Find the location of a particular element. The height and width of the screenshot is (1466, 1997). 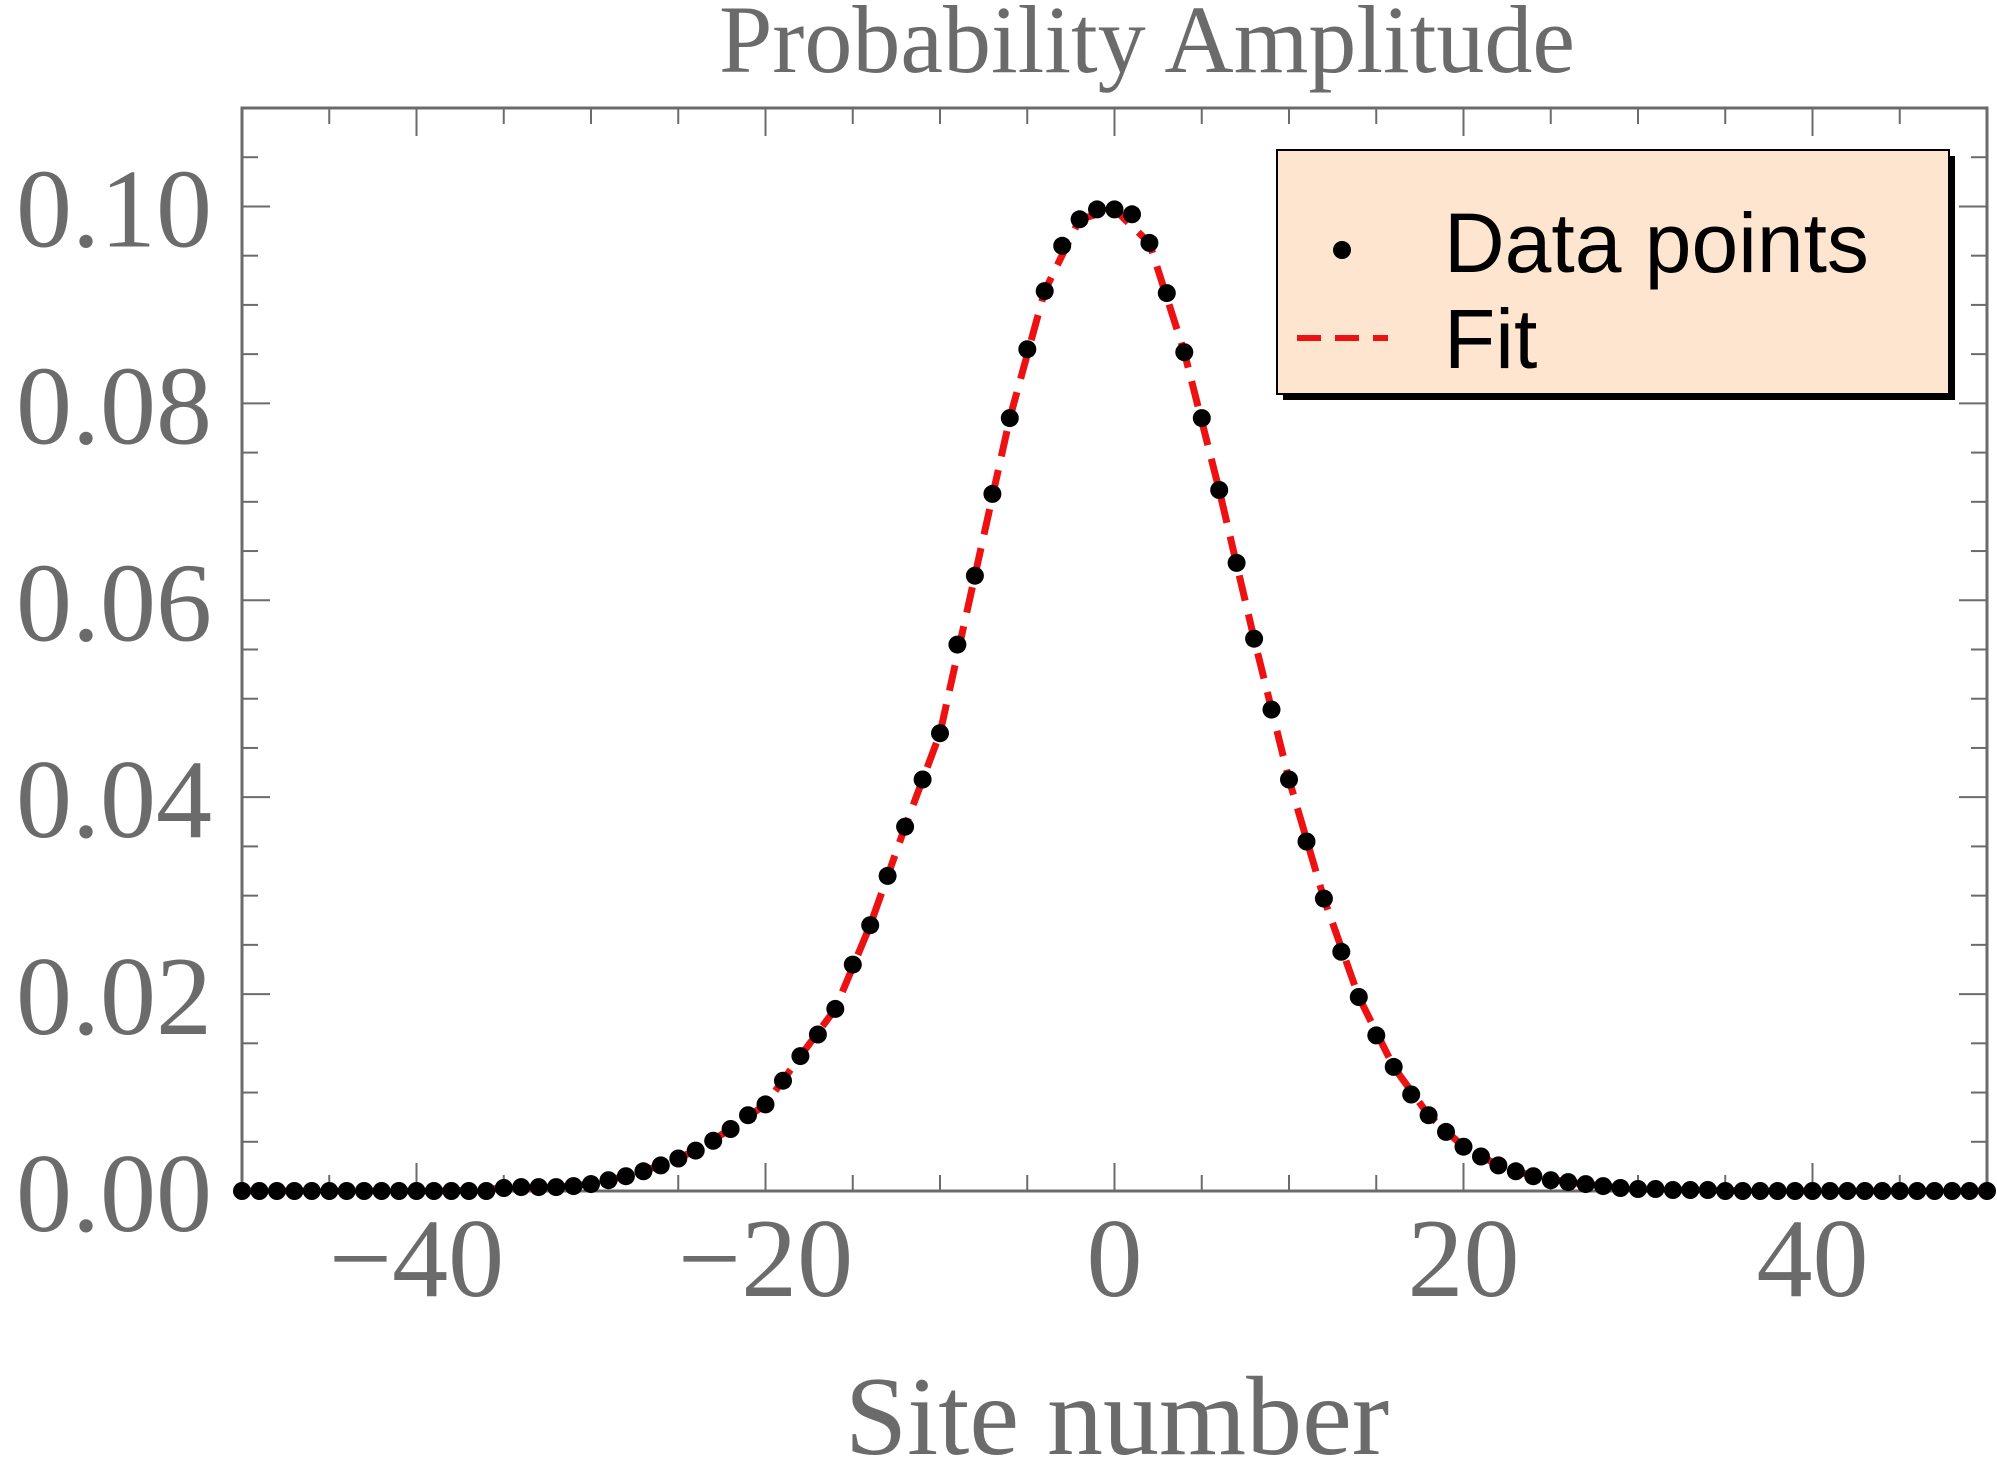

x-tick-label: −40 is located at coordinates (416, 1259).